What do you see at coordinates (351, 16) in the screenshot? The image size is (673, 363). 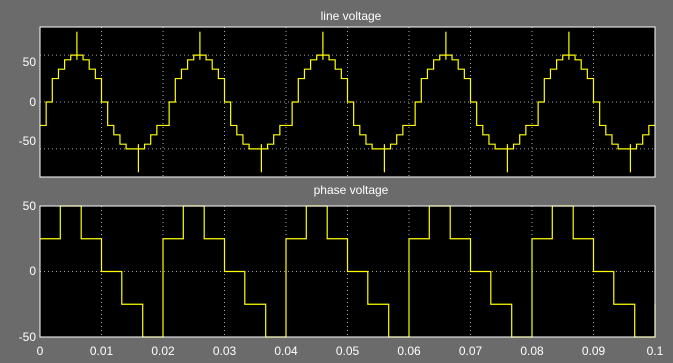 I see `line-voltage-title: line voltage` at bounding box center [351, 16].